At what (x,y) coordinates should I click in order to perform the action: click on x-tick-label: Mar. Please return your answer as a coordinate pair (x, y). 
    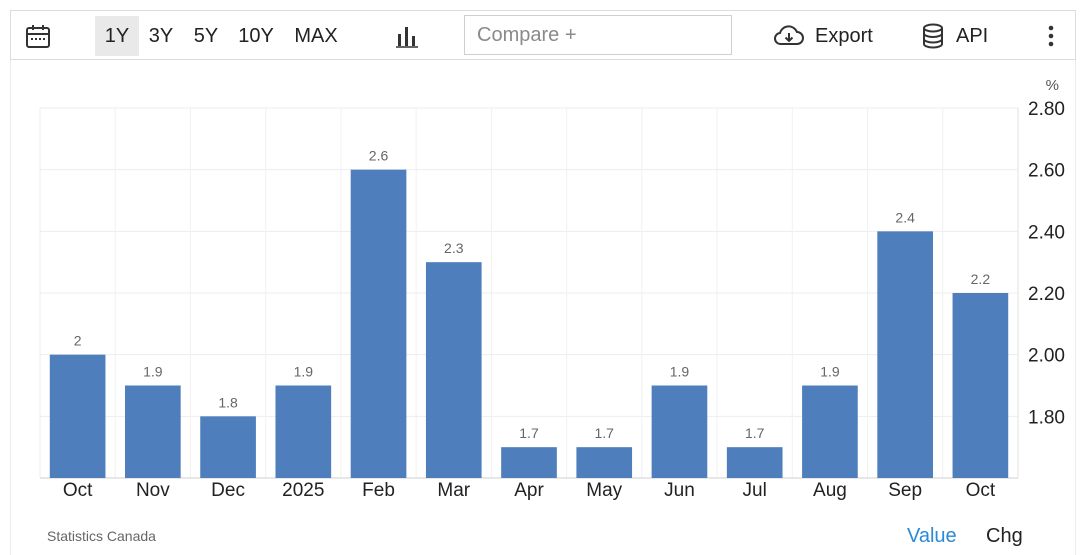
    Looking at the image, I should click on (453, 490).